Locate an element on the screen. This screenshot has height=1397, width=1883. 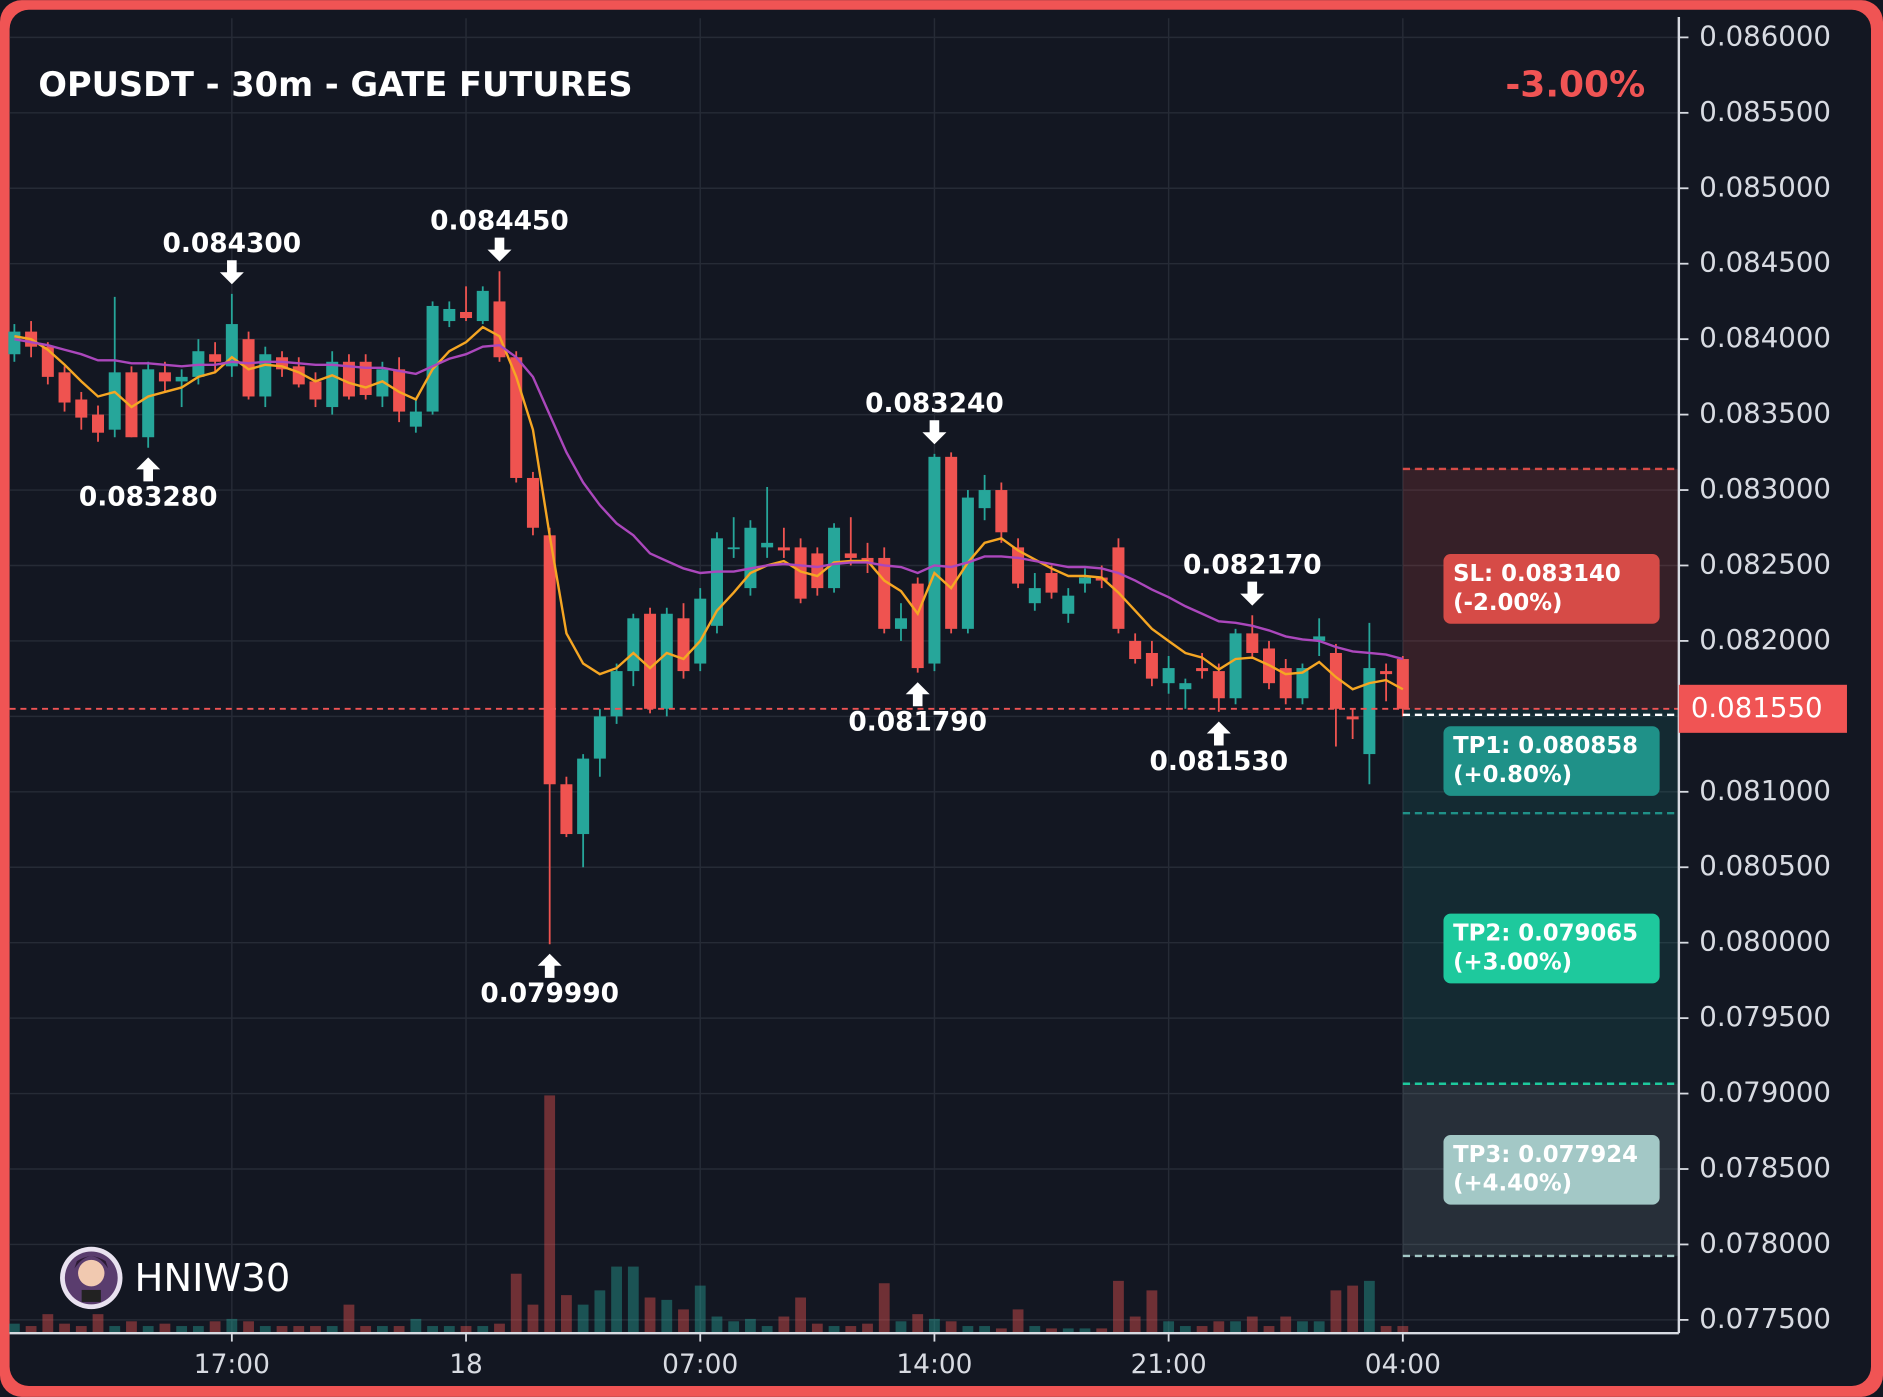
annotation-arrow is located at coordinates (934, 432).